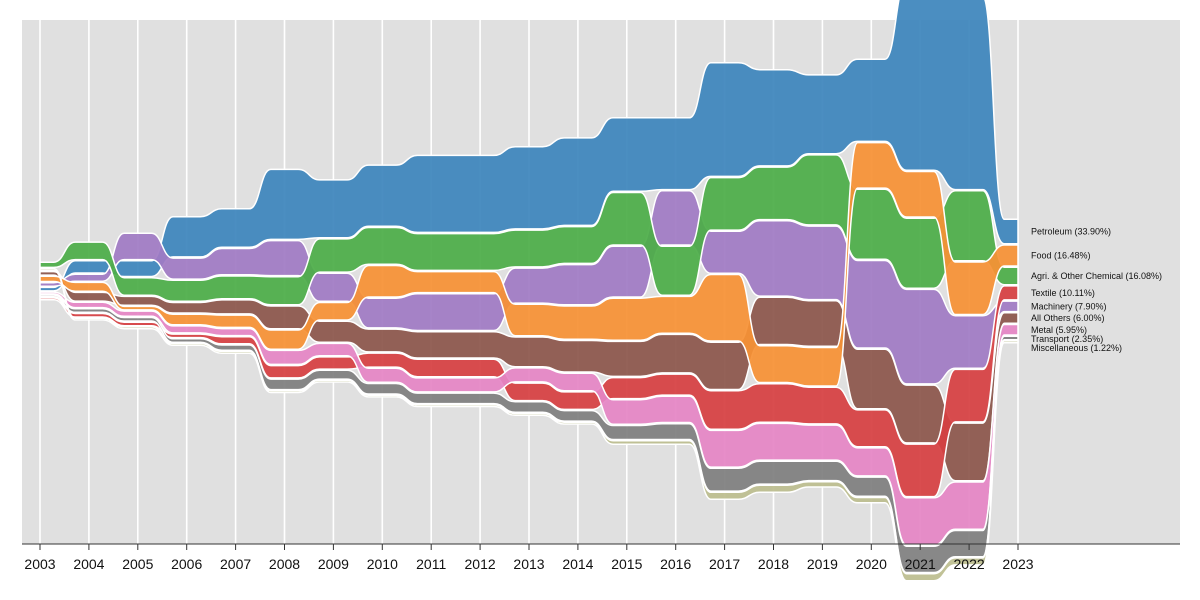 Image resolution: width=1200 pixels, height=600 pixels. What do you see at coordinates (431, 564) in the screenshot?
I see `x-tick-label-2011: 2011` at bounding box center [431, 564].